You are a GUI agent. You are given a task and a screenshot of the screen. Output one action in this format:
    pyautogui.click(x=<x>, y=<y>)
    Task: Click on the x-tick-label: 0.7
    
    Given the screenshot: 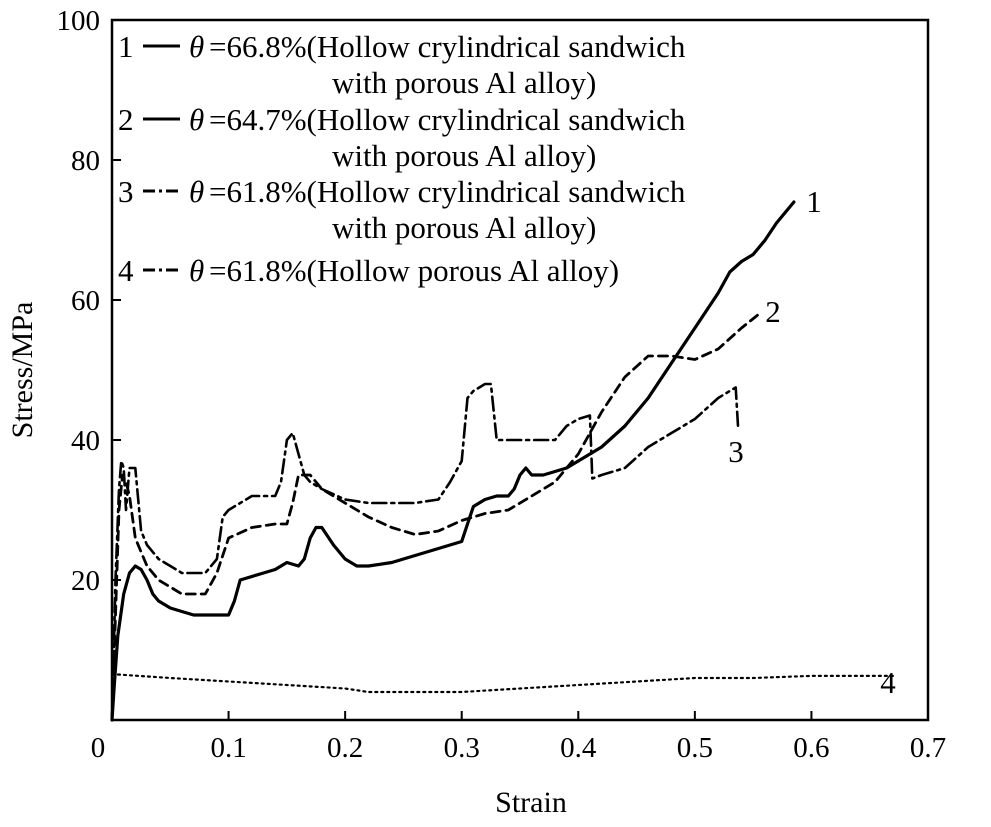 What is the action you would take?
    pyautogui.click(x=928, y=748)
    